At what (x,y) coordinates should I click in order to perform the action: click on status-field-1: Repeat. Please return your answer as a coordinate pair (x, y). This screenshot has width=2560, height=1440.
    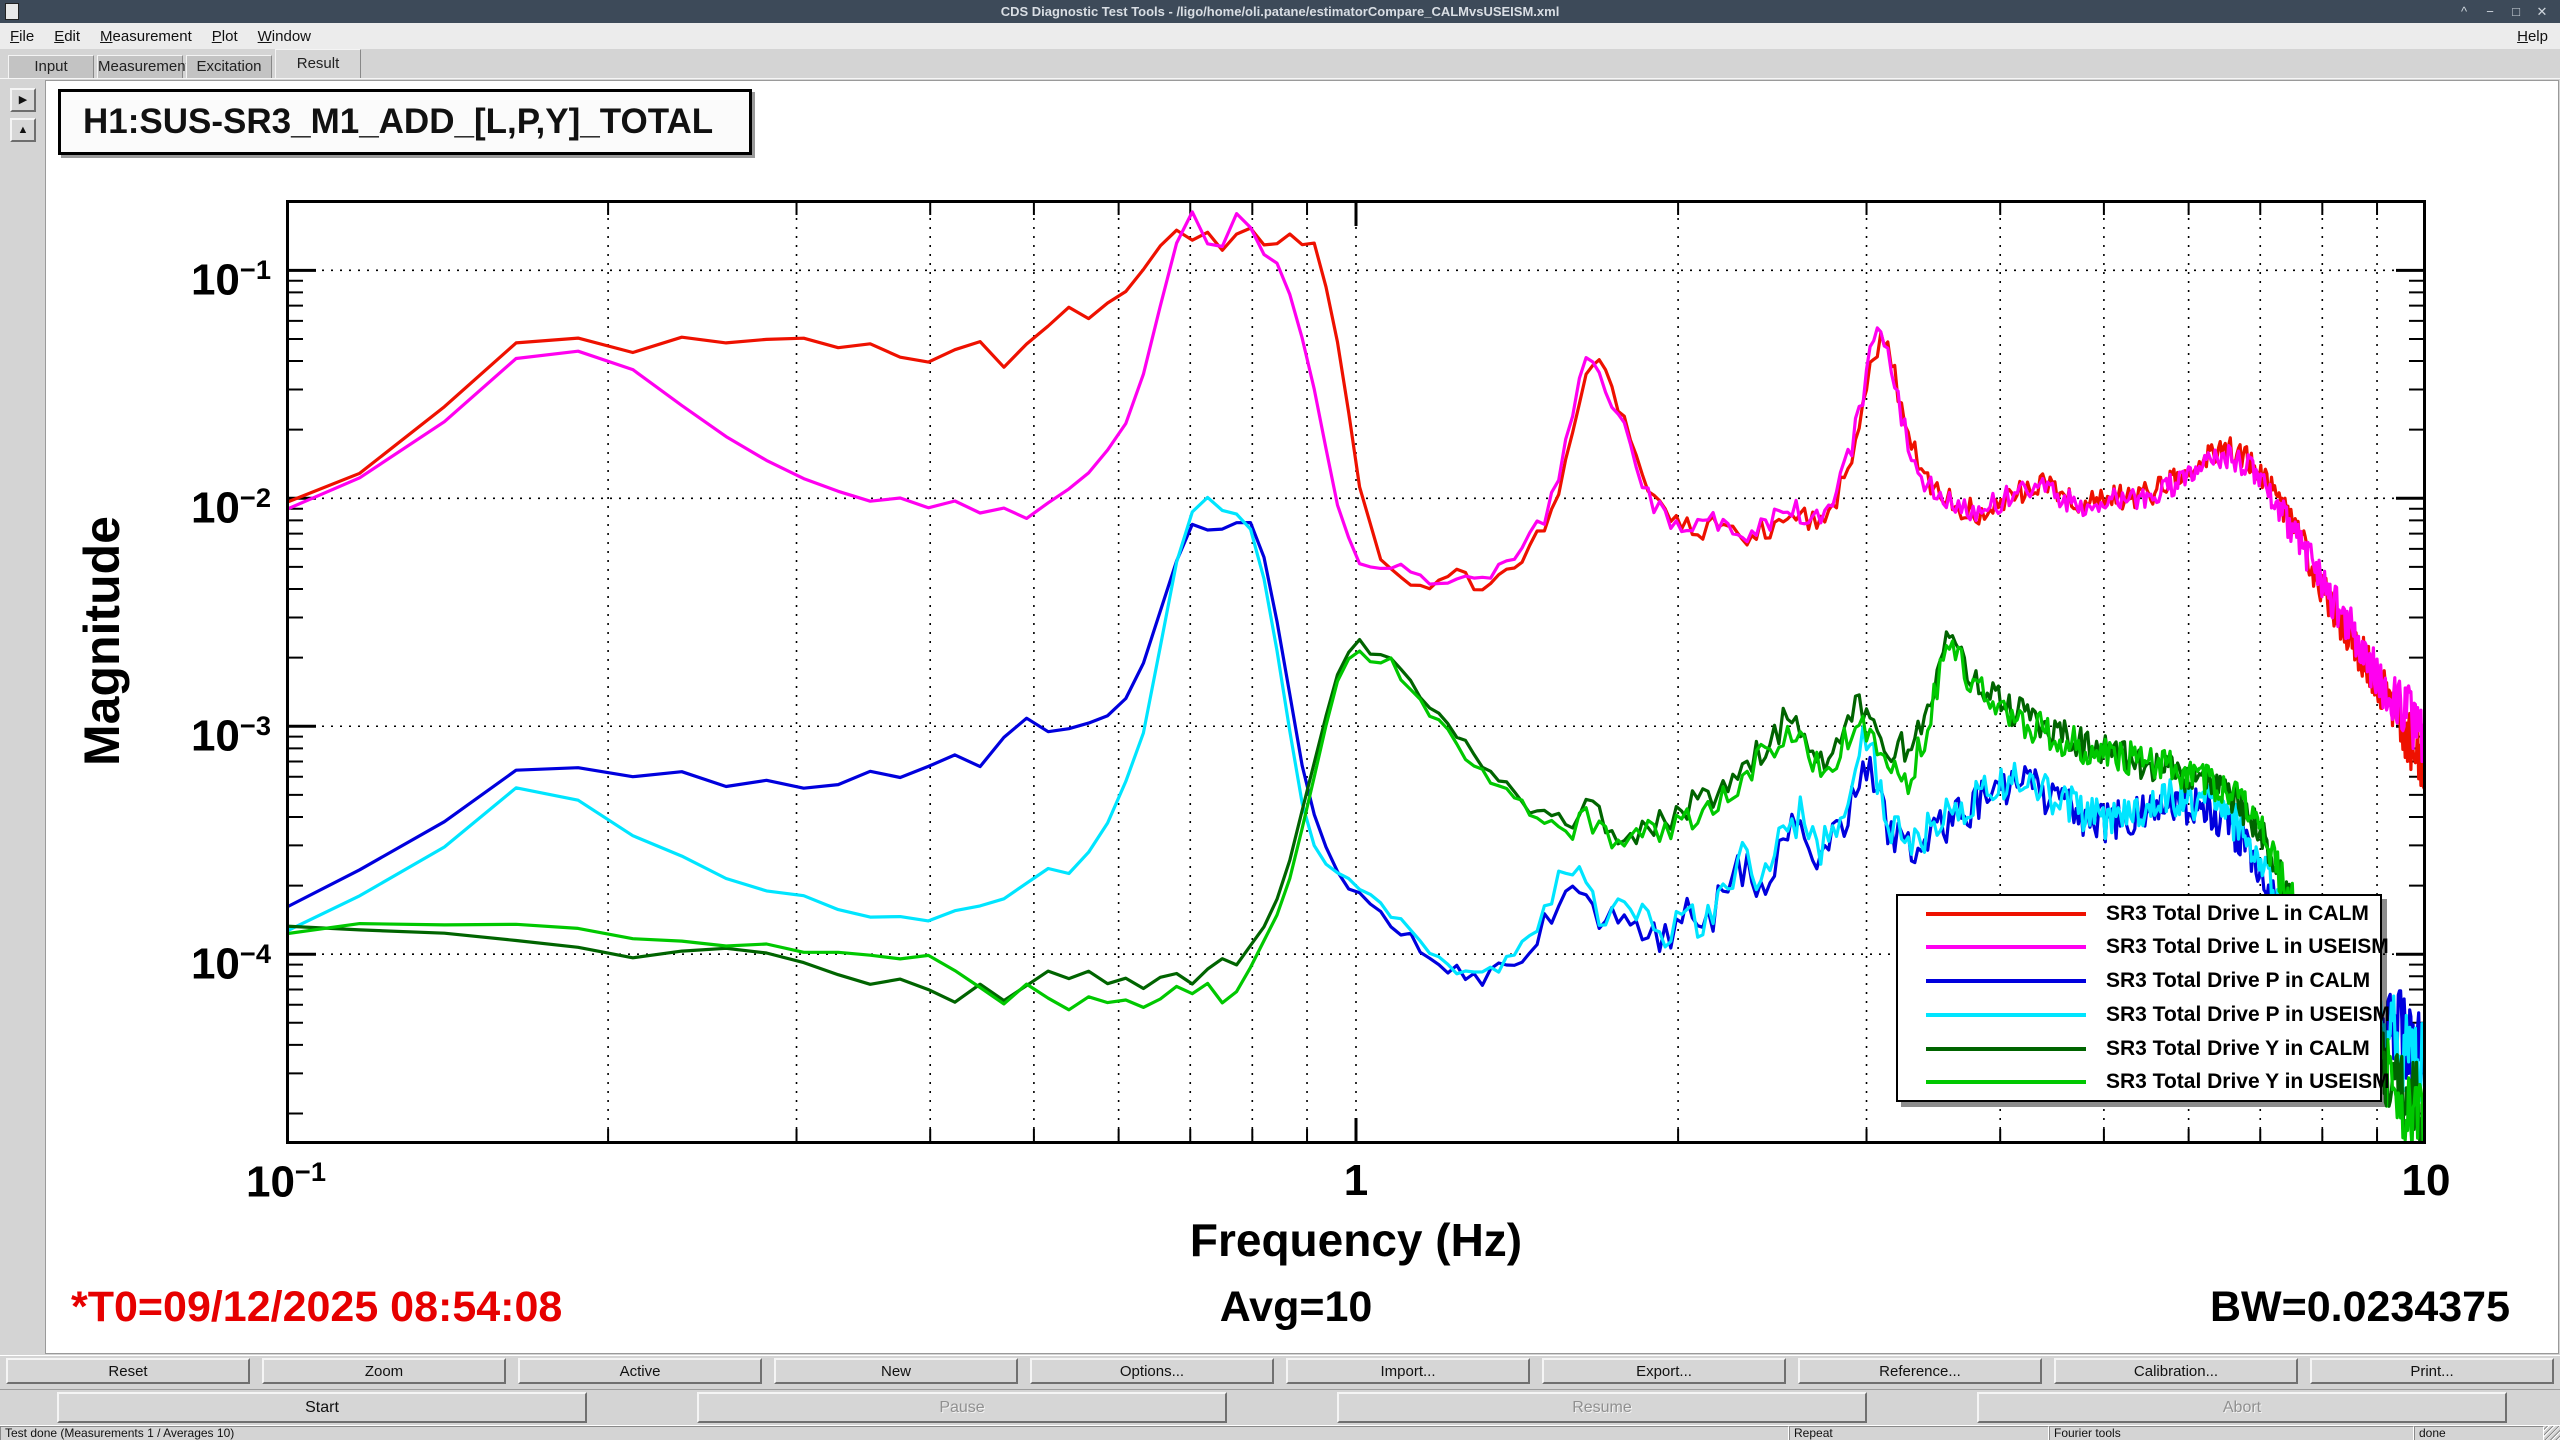
    Looking at the image, I should click on (1919, 1433).